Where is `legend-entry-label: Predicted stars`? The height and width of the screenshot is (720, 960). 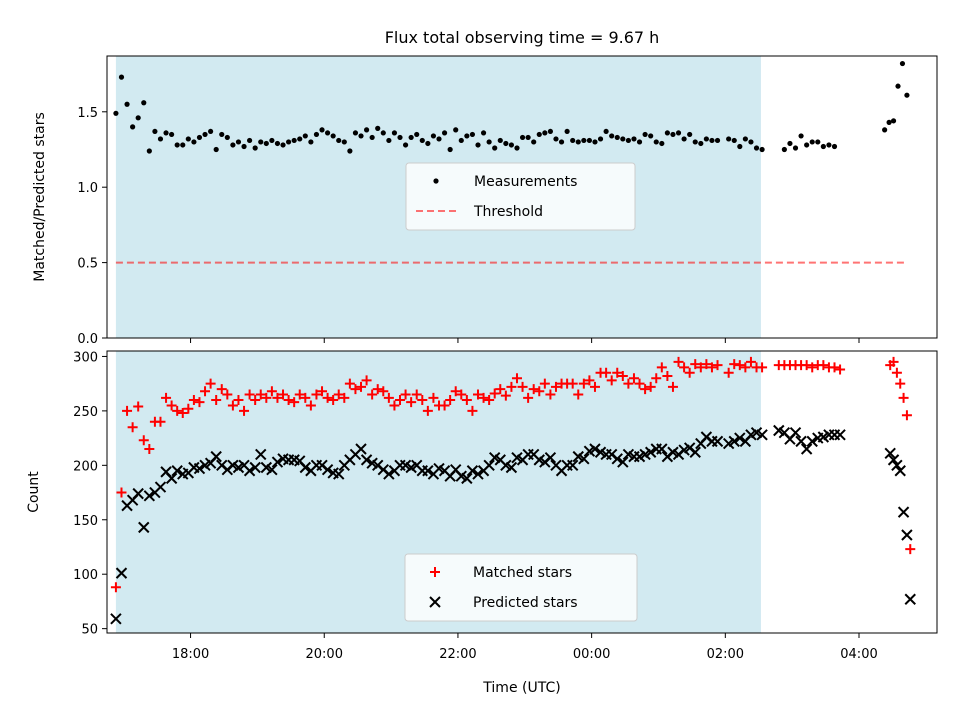 legend-entry-label: Predicted stars is located at coordinates (525, 603).